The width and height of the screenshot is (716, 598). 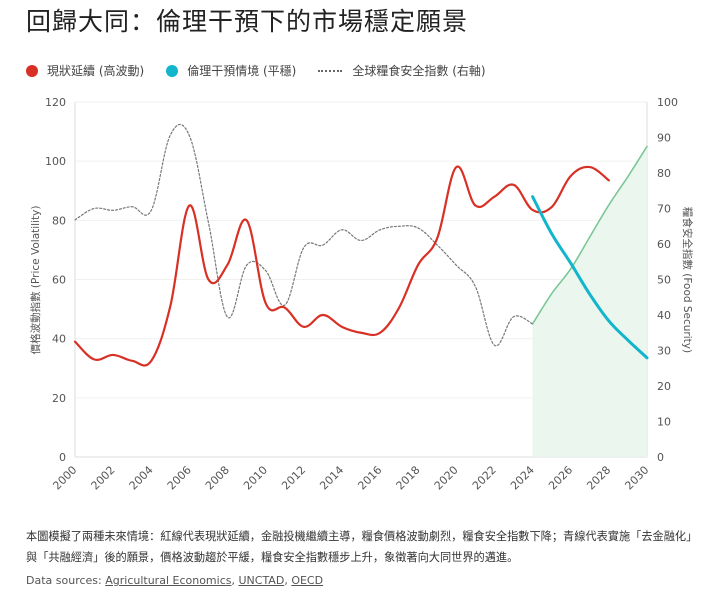 I want to click on y2-tick-label: 50, so click(x=664, y=280).